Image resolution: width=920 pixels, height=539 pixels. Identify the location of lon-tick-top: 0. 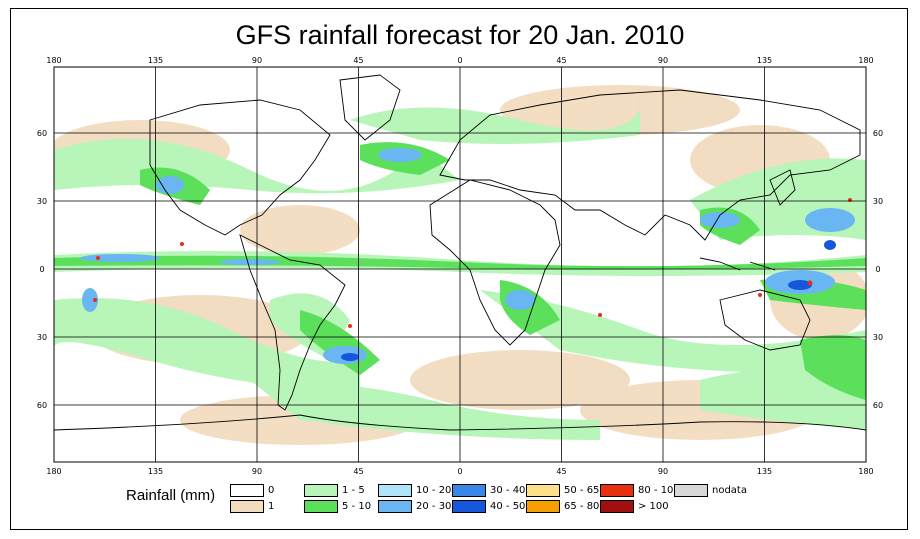
(459, 60).